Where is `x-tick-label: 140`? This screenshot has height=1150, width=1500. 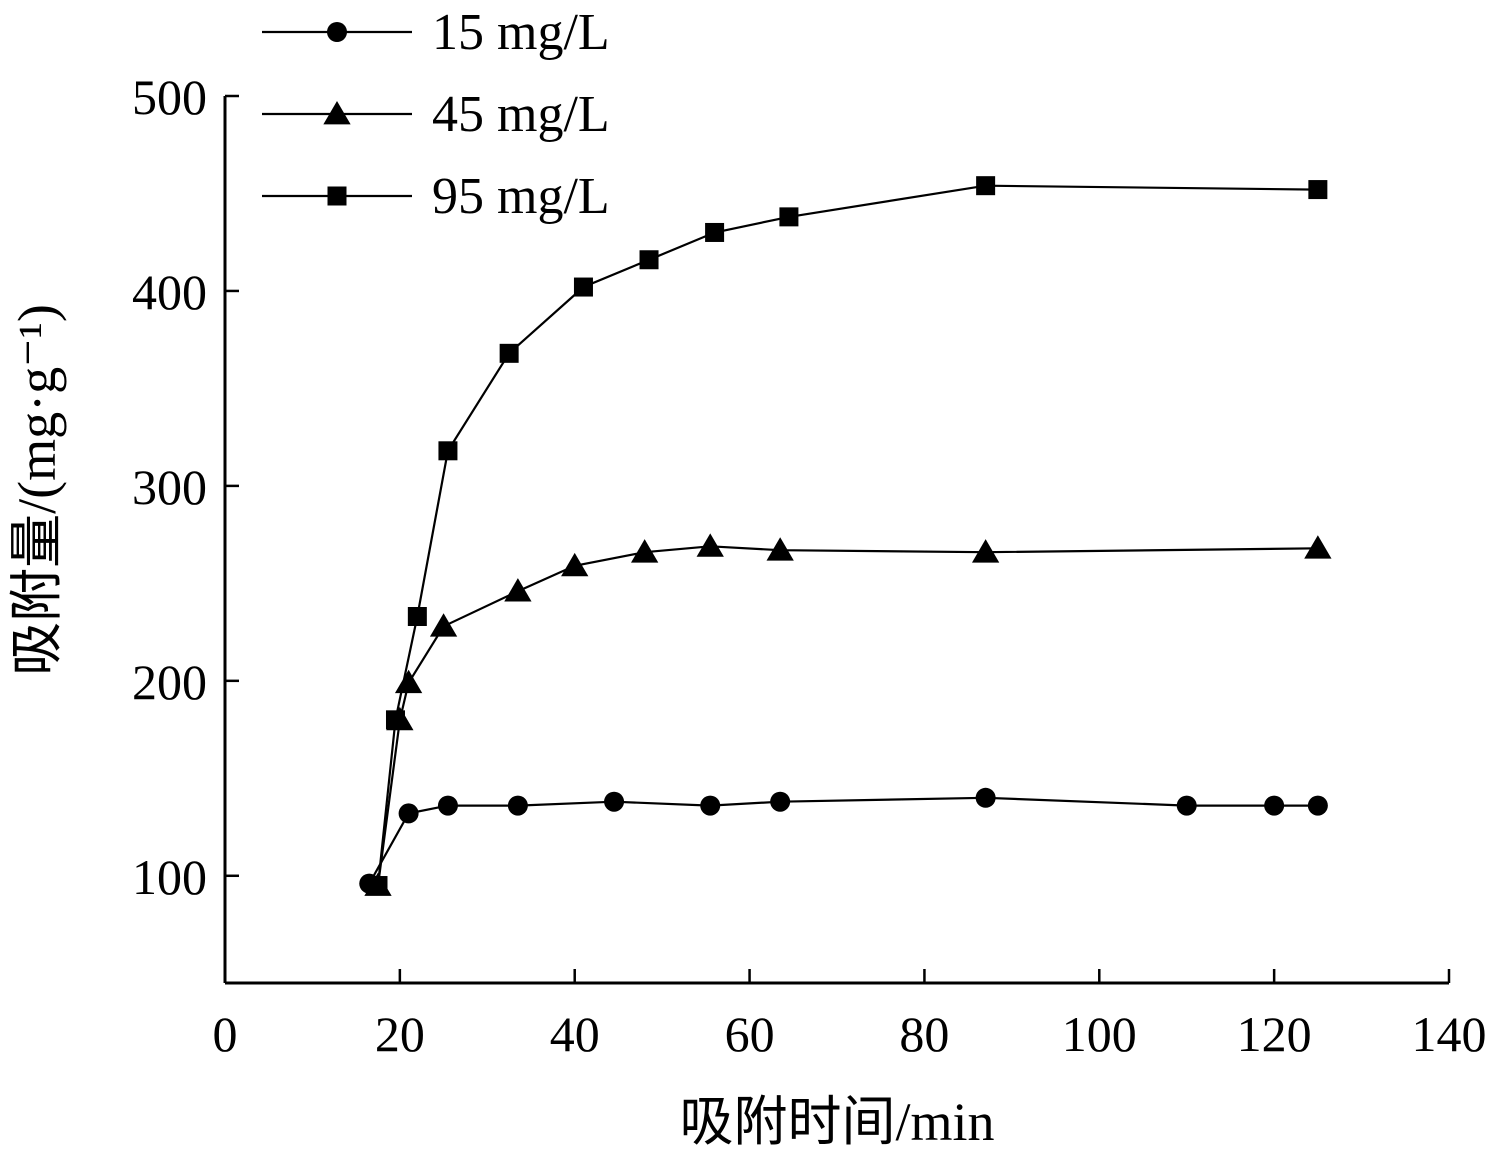 x-tick-label: 140 is located at coordinates (1449, 1034).